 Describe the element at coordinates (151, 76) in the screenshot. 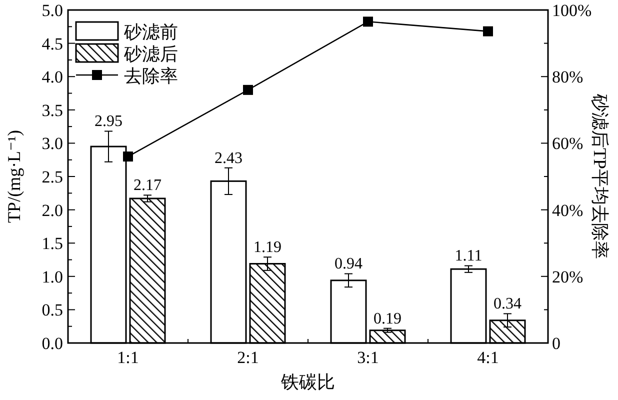

I see `legend-label: 去除率` at that location.